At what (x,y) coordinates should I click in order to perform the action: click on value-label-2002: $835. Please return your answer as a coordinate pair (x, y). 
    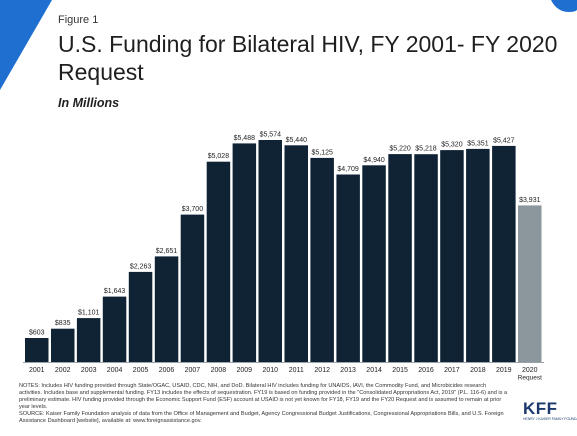
    Looking at the image, I should click on (63, 323).